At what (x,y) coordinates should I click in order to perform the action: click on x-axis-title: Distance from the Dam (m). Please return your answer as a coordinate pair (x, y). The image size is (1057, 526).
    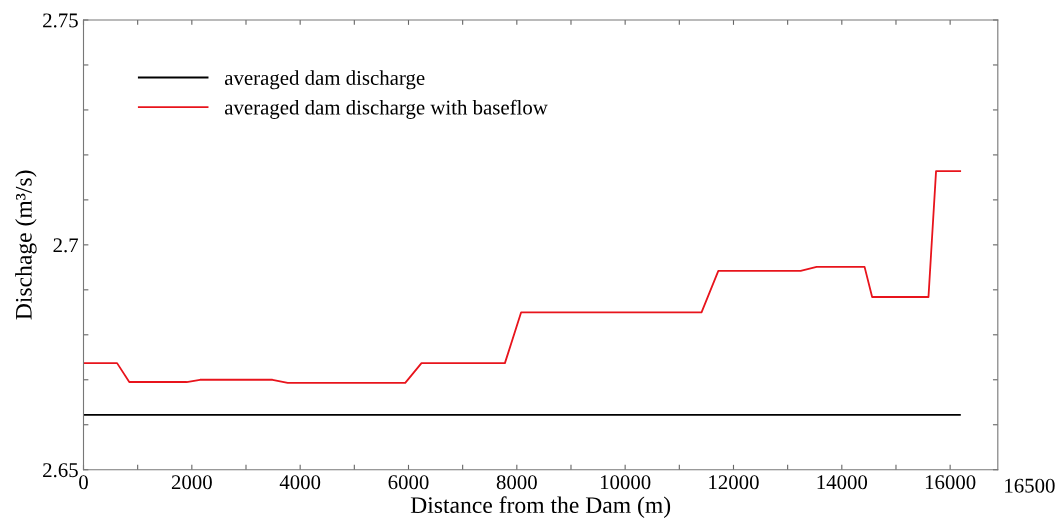
    Looking at the image, I should click on (540, 507).